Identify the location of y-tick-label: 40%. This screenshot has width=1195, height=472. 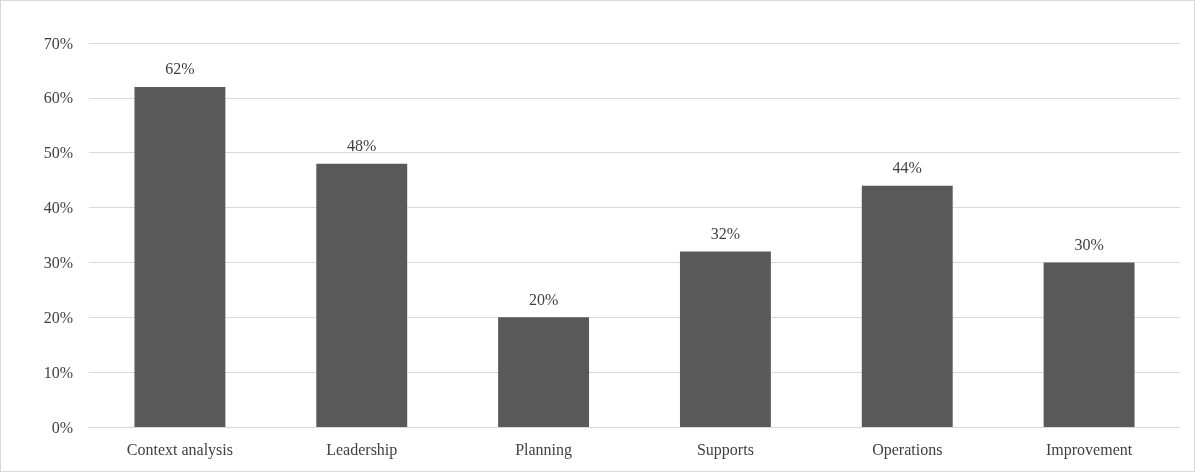
(58, 208).